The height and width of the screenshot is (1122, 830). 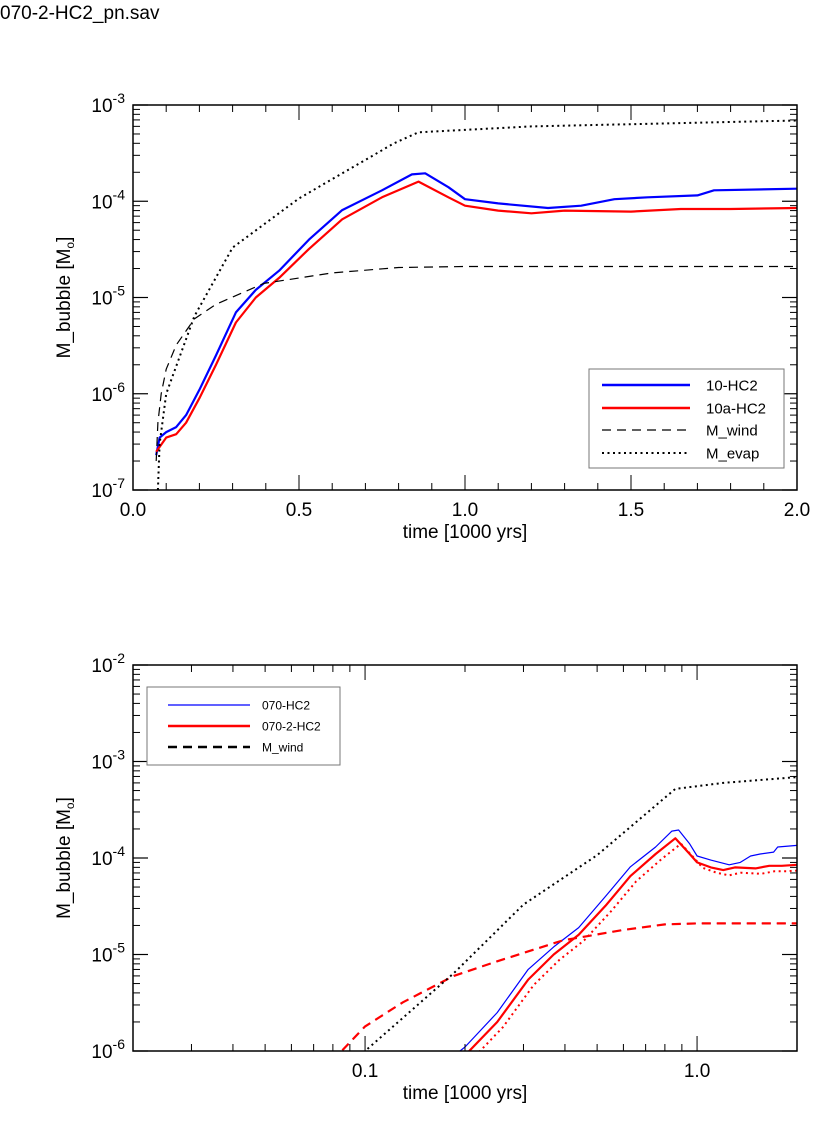 I want to click on legend-label: 070-HC2, so click(x=286, y=705).